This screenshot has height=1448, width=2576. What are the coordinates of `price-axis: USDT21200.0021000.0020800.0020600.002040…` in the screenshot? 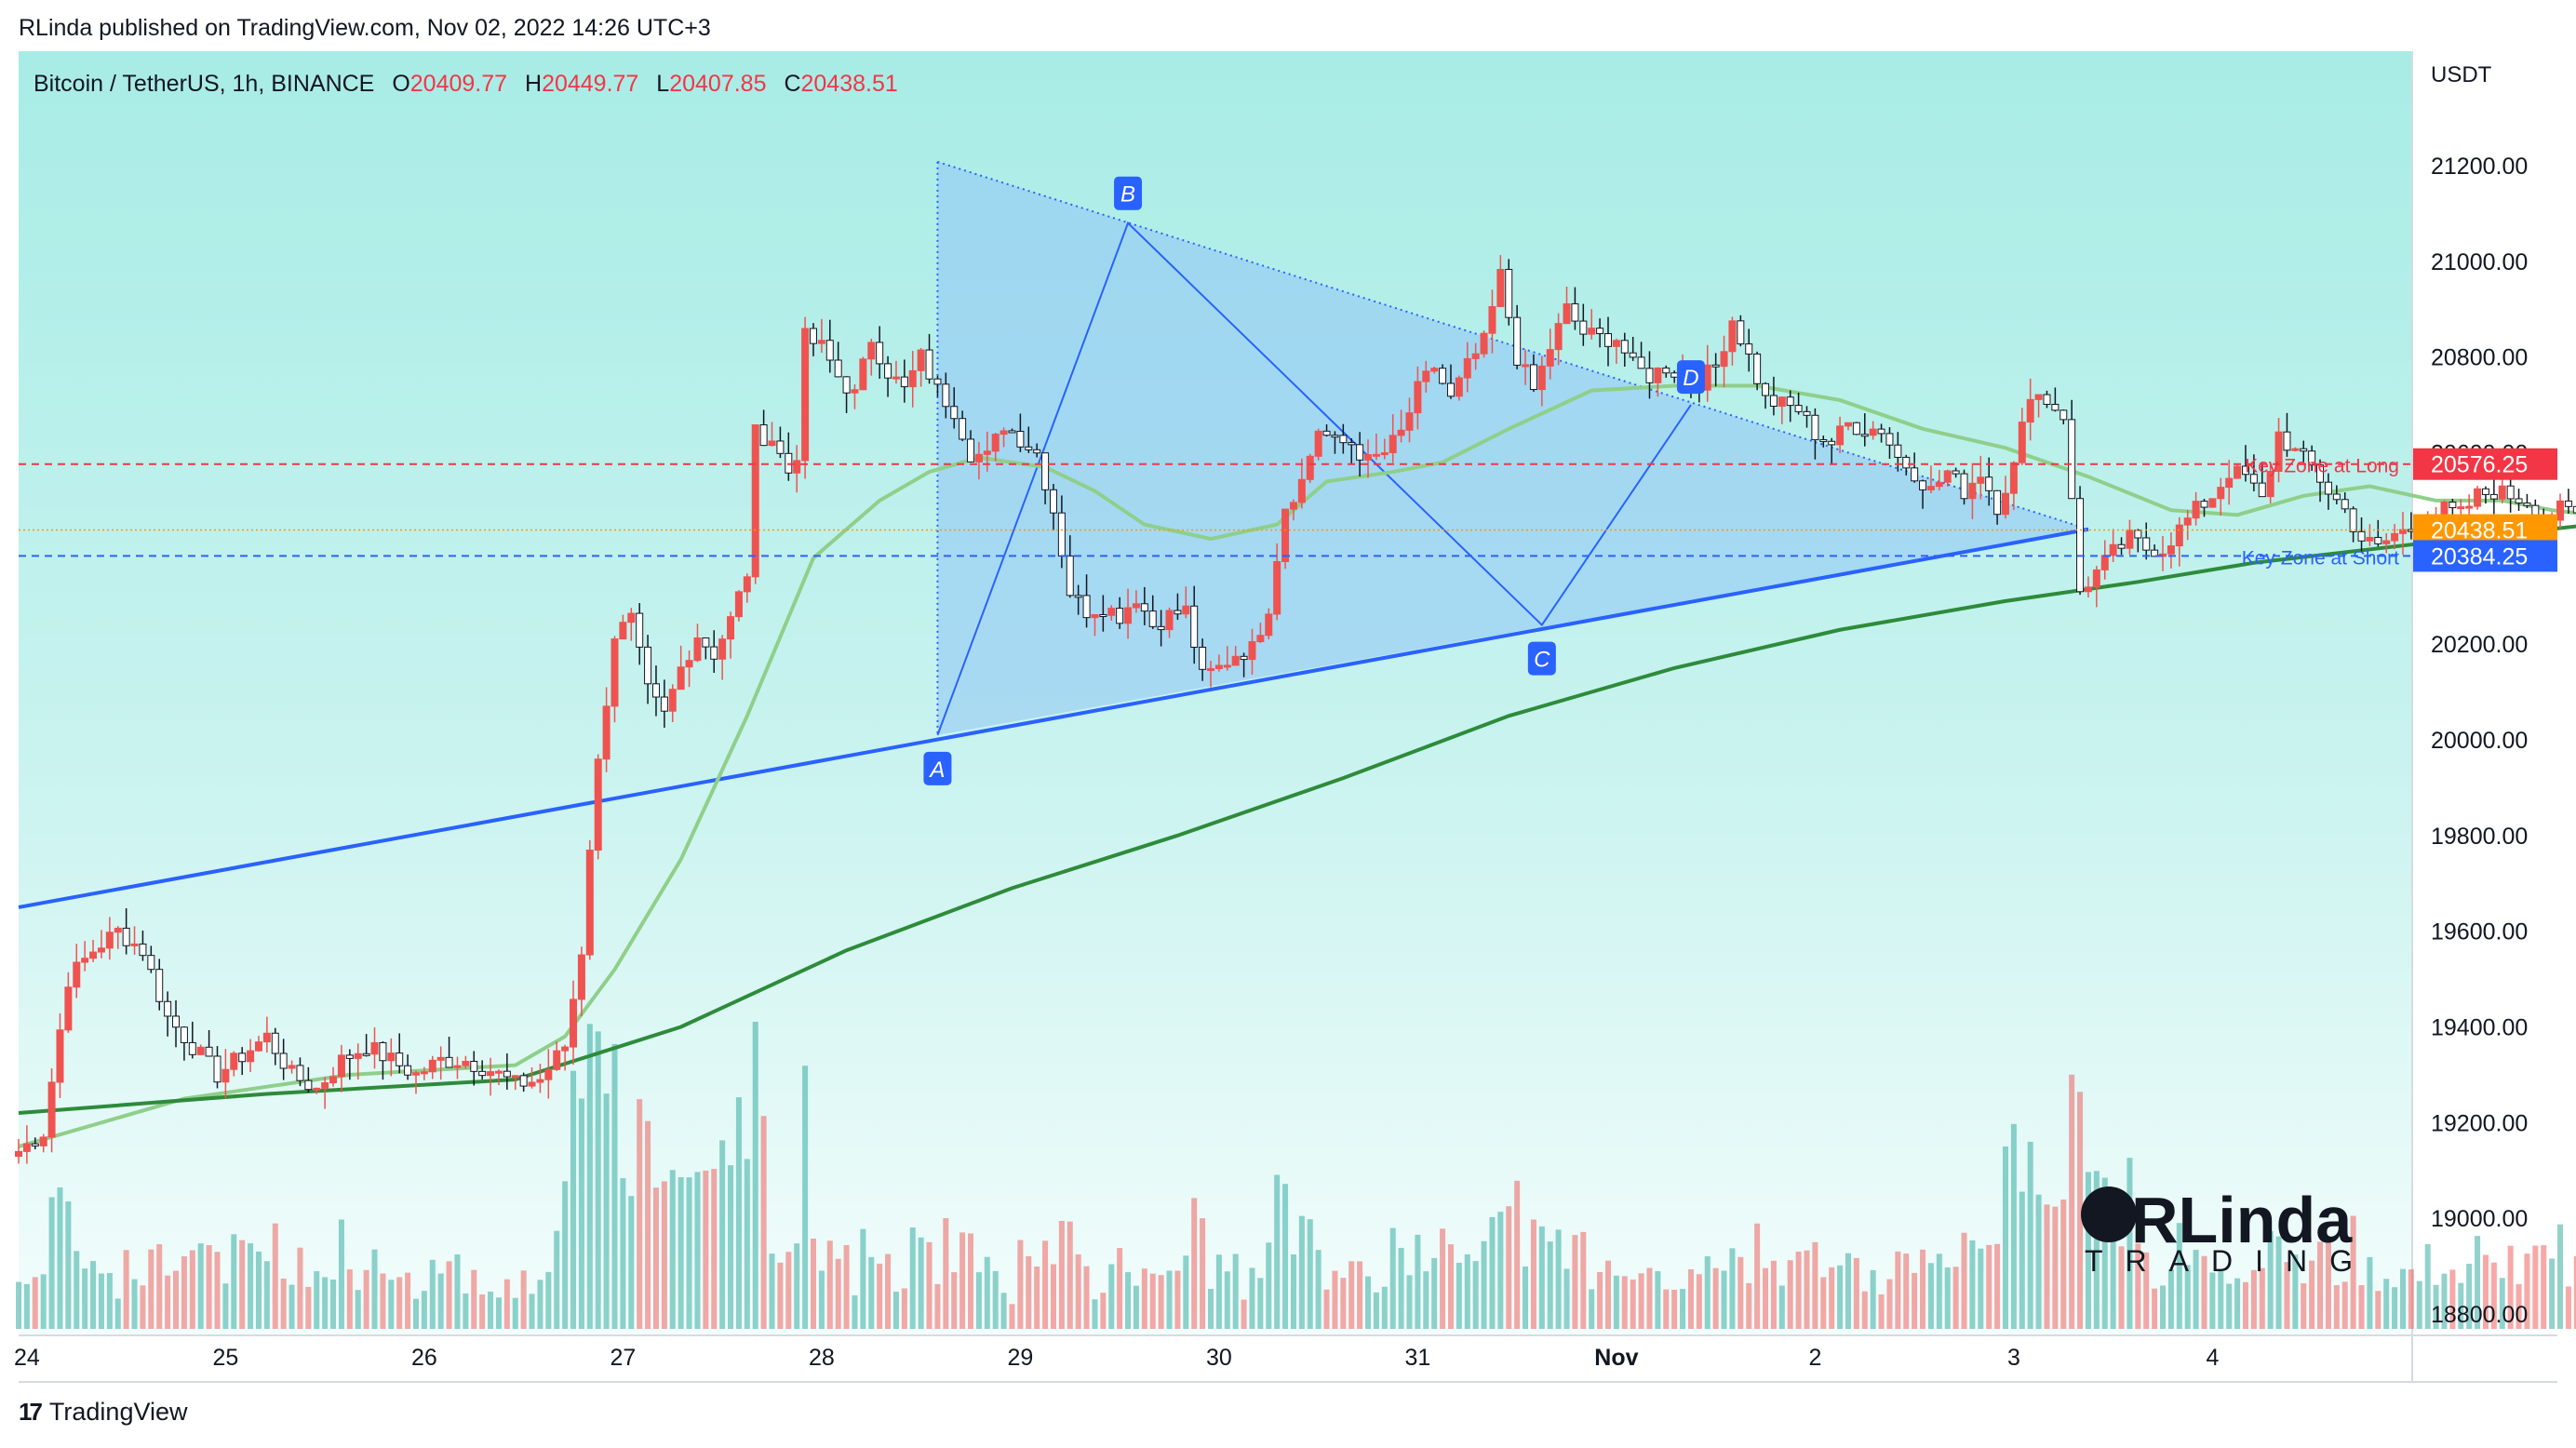 It's located at (2485, 695).